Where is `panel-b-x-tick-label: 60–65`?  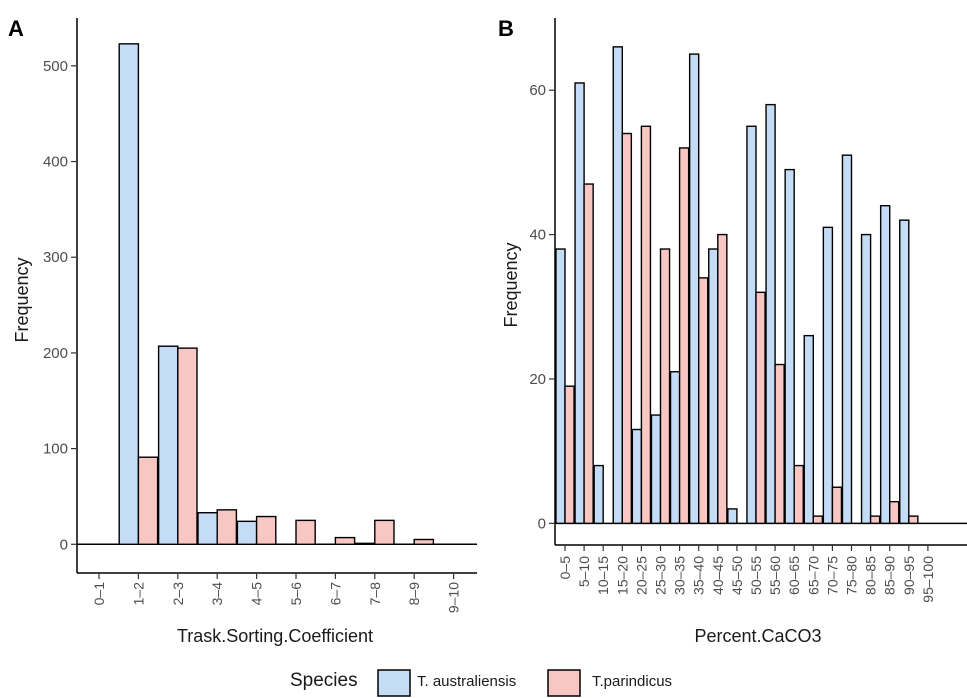 panel-b-x-tick-label: 60–65 is located at coordinates (794, 575).